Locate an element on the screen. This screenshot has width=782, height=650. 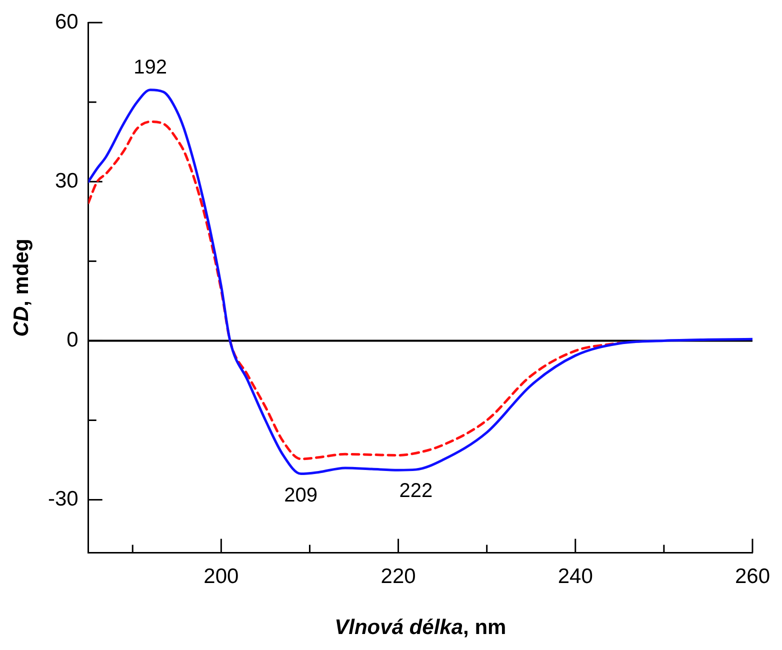
y-tick-label: 30 is located at coordinates (66, 180).